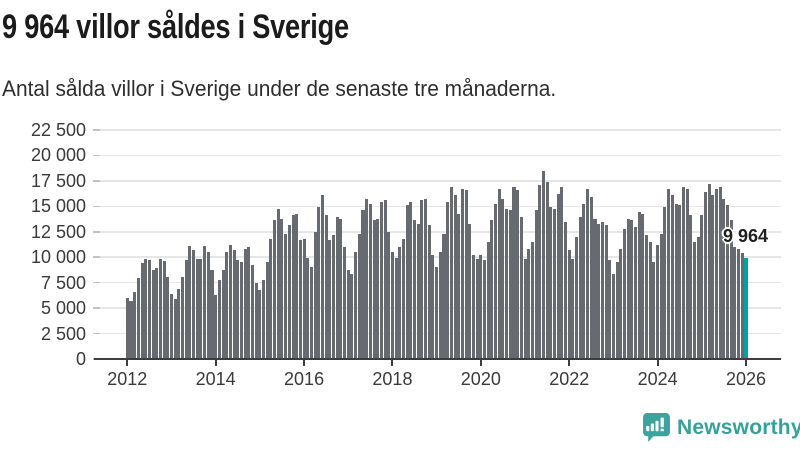  Describe the element at coordinates (58, 231) in the screenshot. I see `y-axis-label: 12 500` at that location.